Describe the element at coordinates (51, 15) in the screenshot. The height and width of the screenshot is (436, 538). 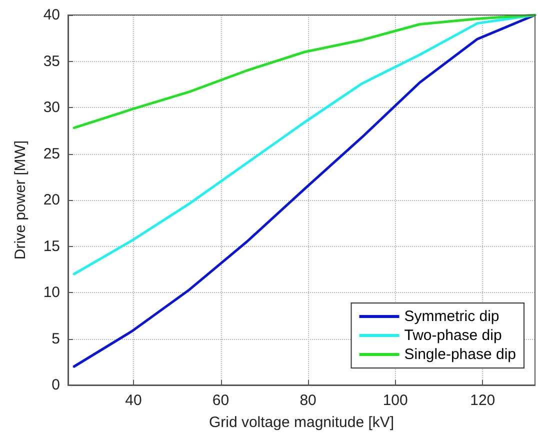
I see `y-tick-label: 40` at that location.